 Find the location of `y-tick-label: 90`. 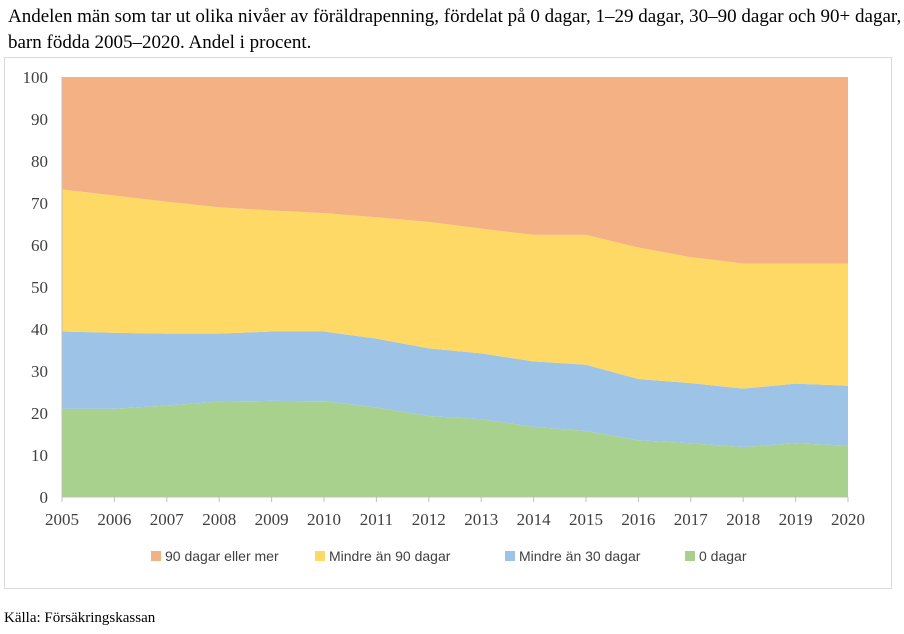

y-tick-label: 90 is located at coordinates (39, 119).